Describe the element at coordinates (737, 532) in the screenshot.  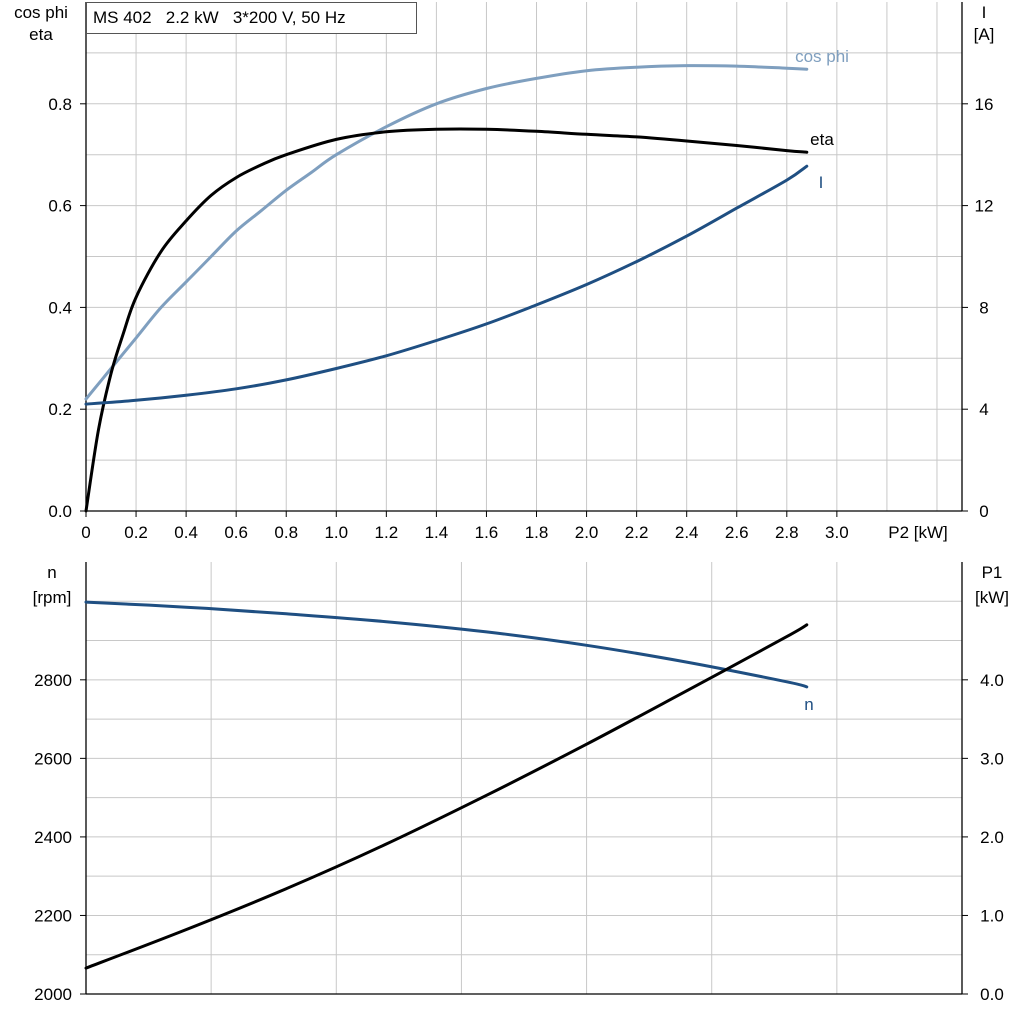
I see `top-x-tick-label: 2.6` at that location.